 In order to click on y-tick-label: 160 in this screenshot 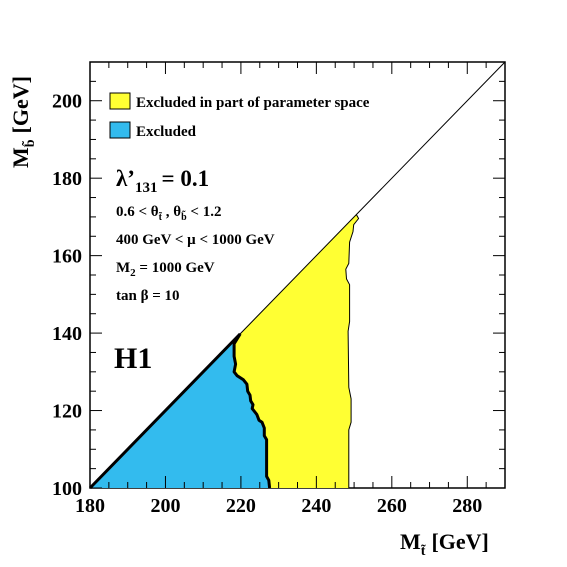, I will do `click(67, 257)`.